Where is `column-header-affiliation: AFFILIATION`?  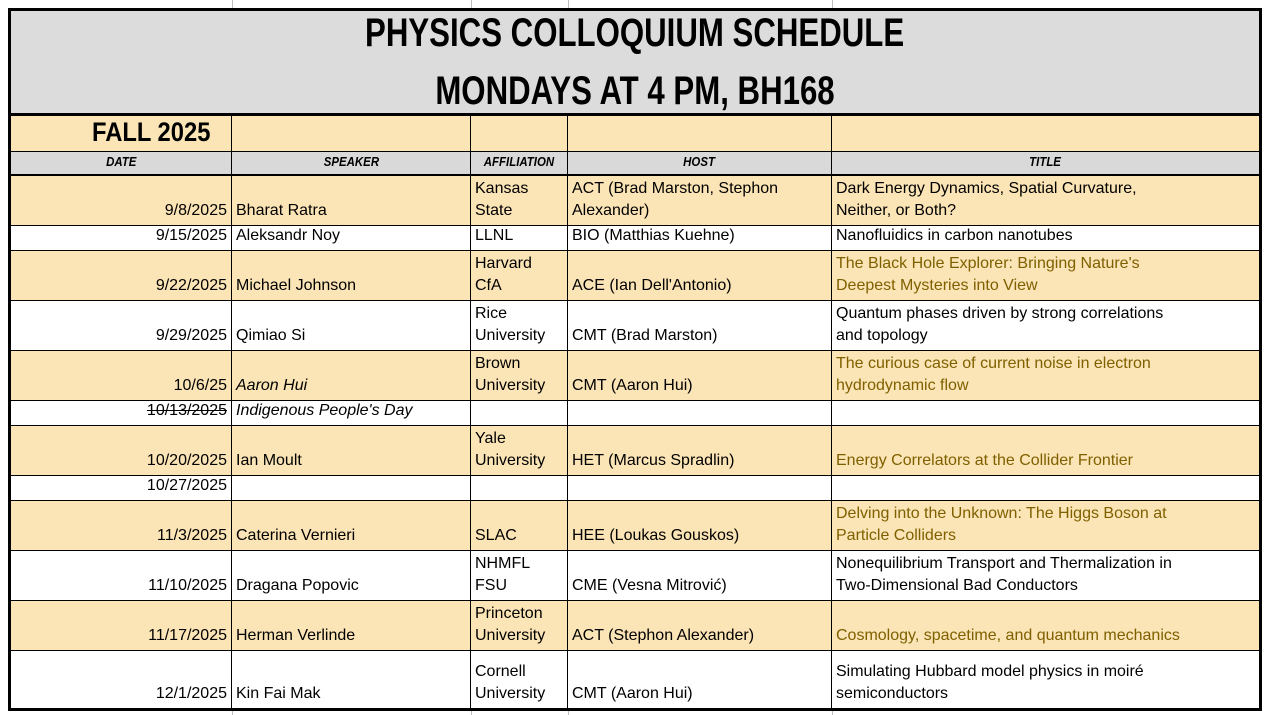
column-header-affiliation: AFFILIATION is located at coordinates (519, 163).